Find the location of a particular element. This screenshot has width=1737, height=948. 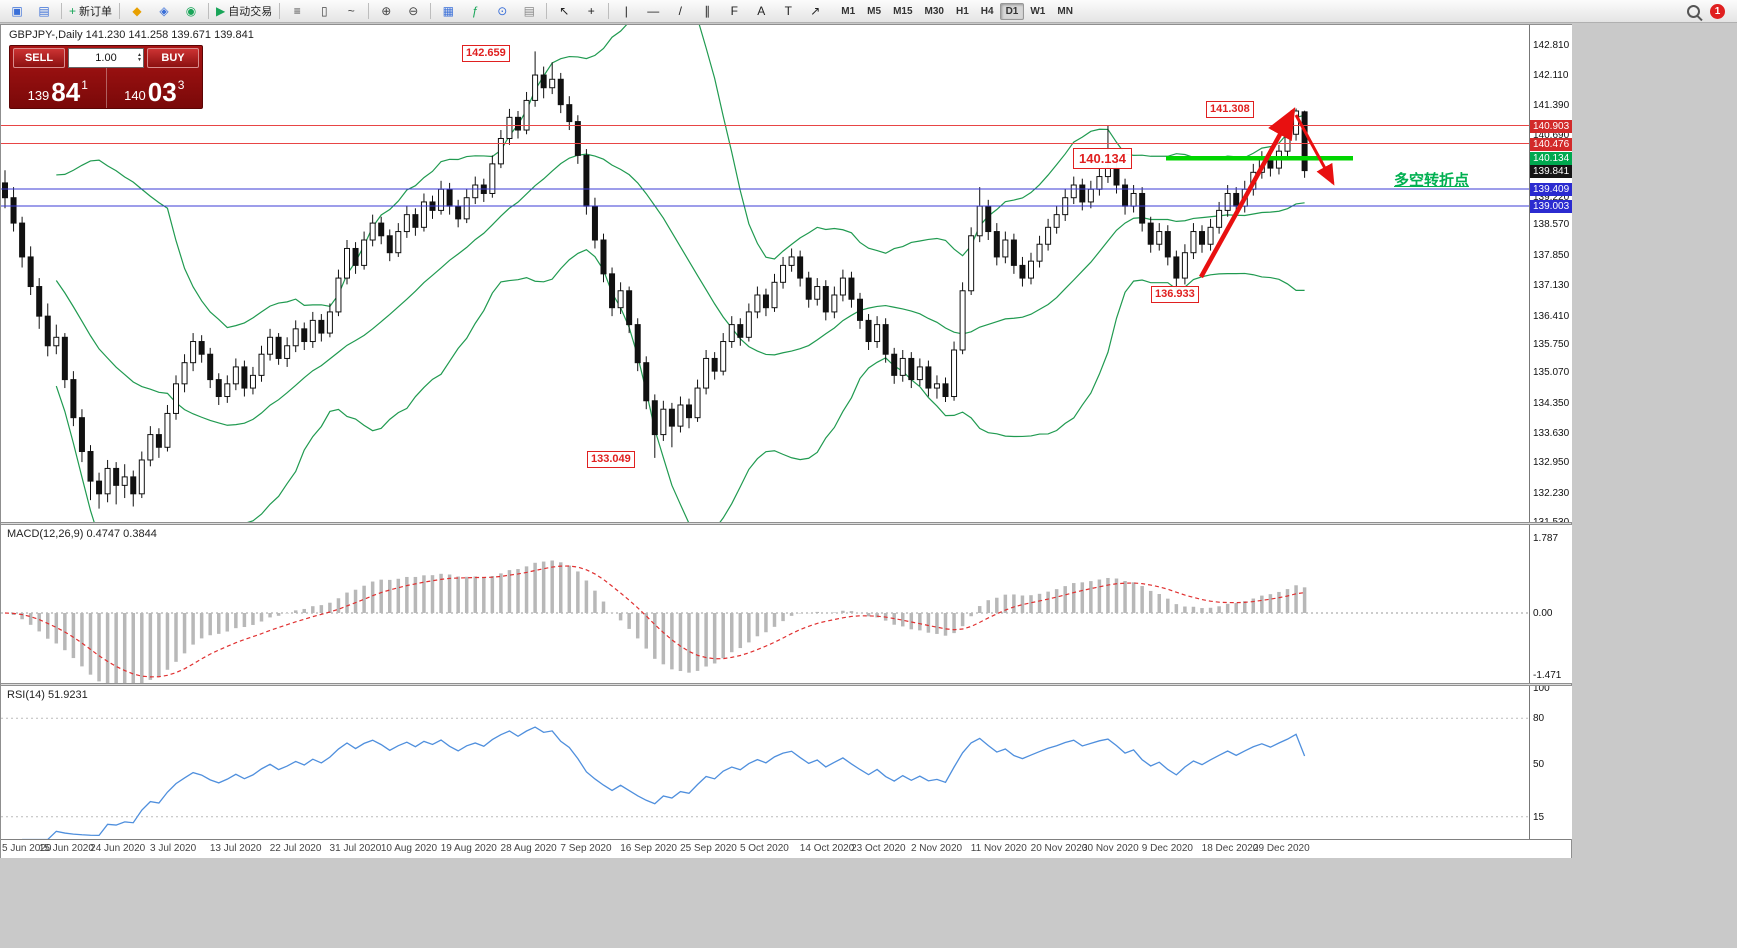

fibonacci-icon: F is located at coordinates (734, 11).